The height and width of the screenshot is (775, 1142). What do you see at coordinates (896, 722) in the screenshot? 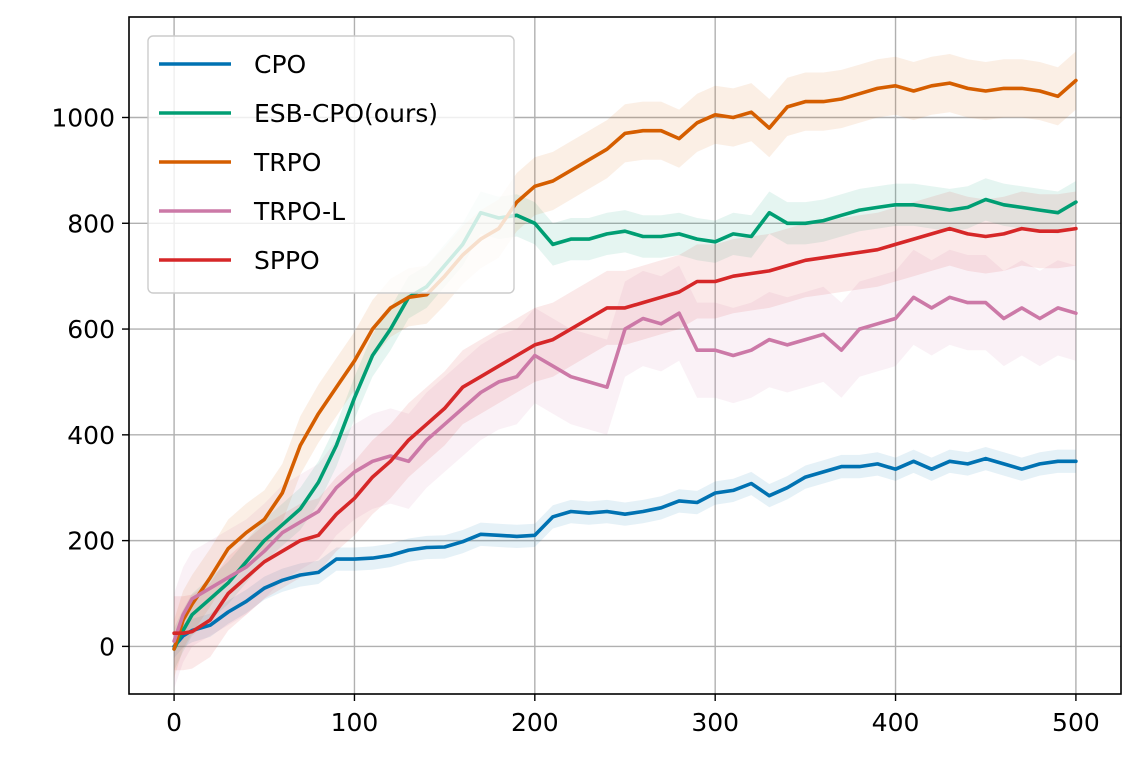
I see `x-tick-label: 400` at bounding box center [896, 722].